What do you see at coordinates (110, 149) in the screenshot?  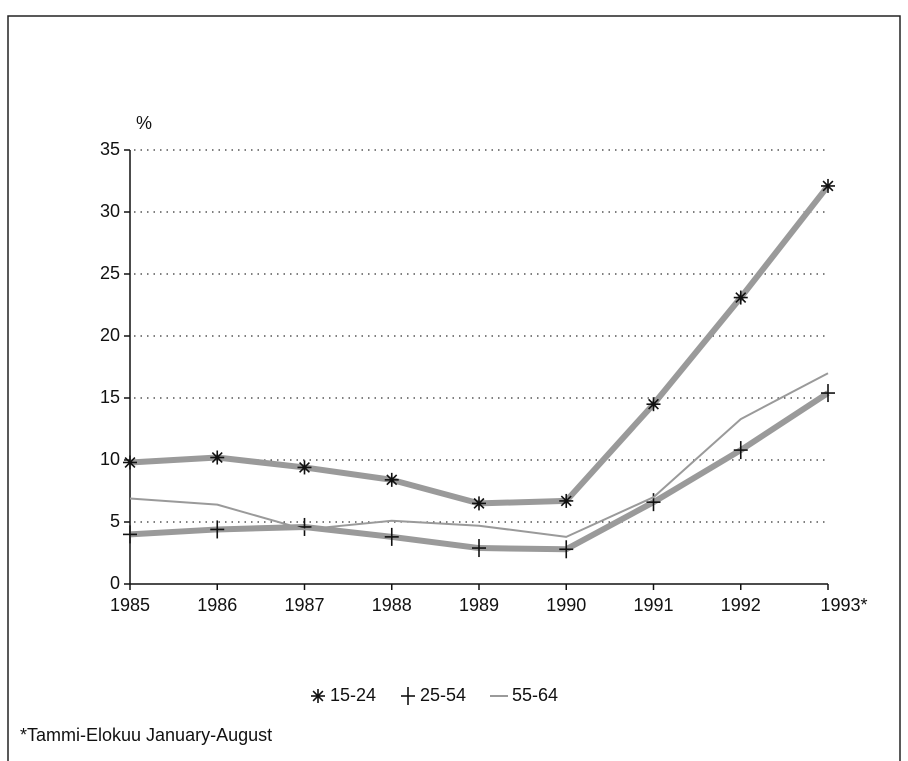 I see `y-tick-label: 35` at bounding box center [110, 149].